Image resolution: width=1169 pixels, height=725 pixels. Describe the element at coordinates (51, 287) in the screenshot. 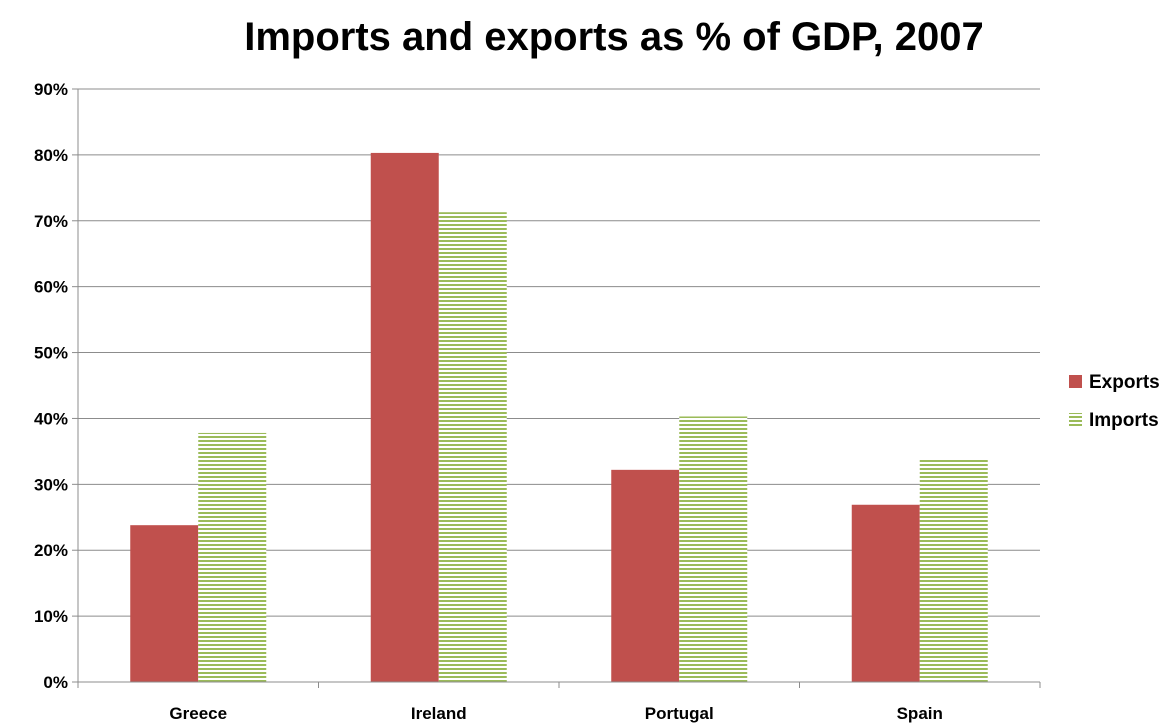

I see `y-tick-label: 60%` at that location.